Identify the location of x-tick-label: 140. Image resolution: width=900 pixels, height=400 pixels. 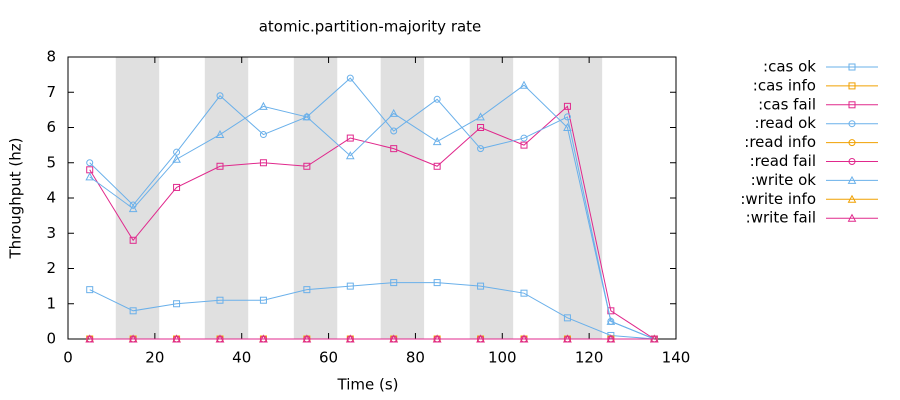
(676, 358).